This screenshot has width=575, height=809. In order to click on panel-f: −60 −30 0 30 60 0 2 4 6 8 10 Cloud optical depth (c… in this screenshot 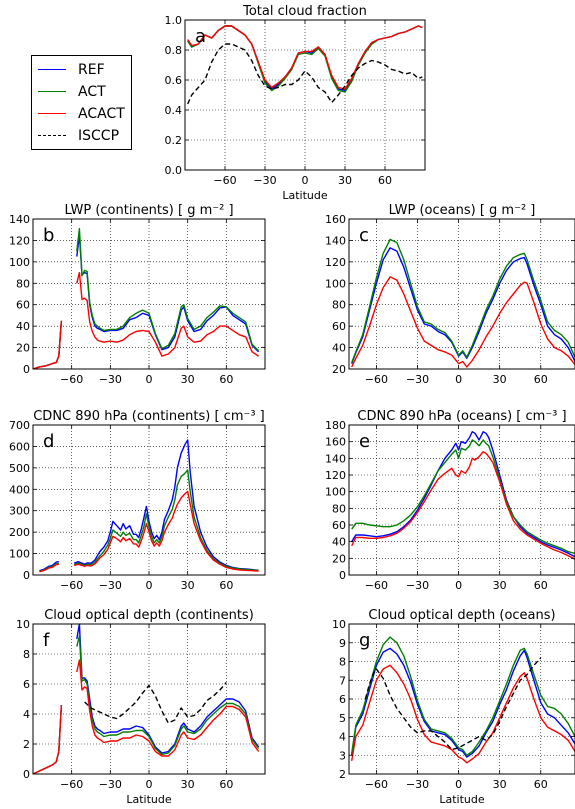, I will do `click(141, 707)`.